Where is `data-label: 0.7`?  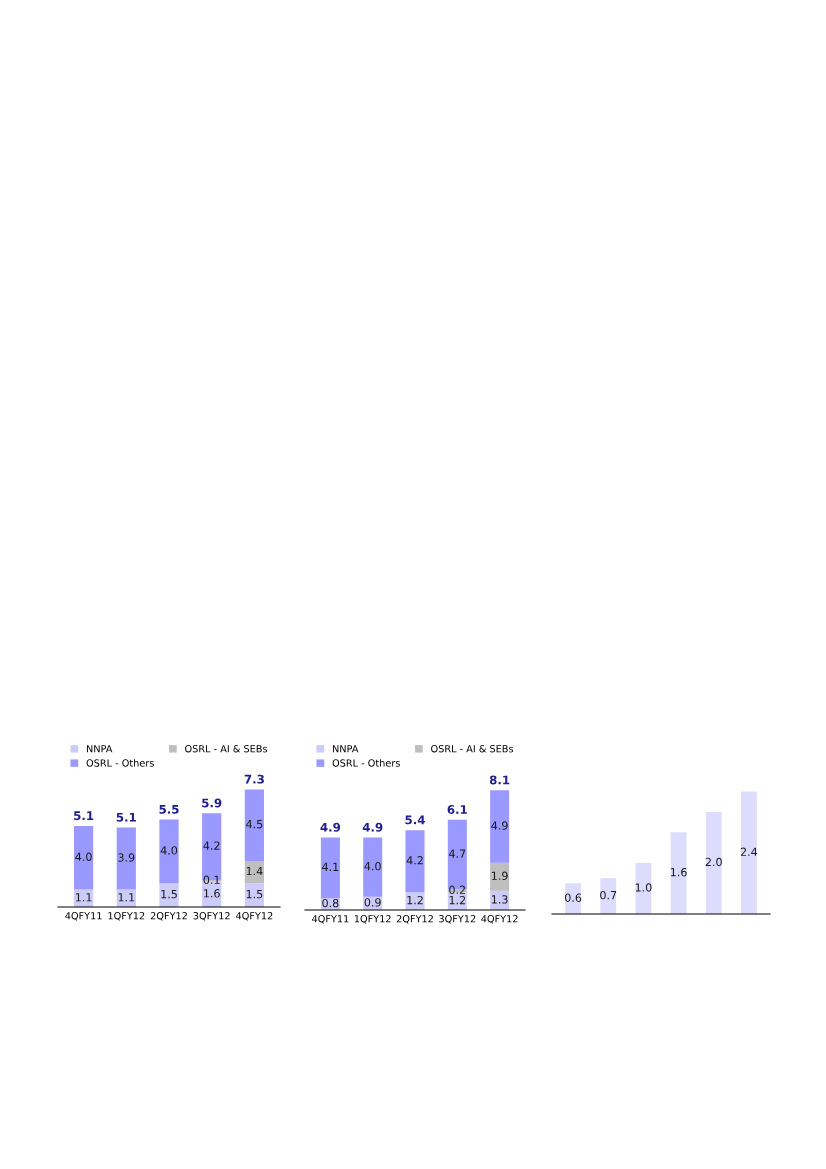 data-label: 0.7 is located at coordinates (608, 895).